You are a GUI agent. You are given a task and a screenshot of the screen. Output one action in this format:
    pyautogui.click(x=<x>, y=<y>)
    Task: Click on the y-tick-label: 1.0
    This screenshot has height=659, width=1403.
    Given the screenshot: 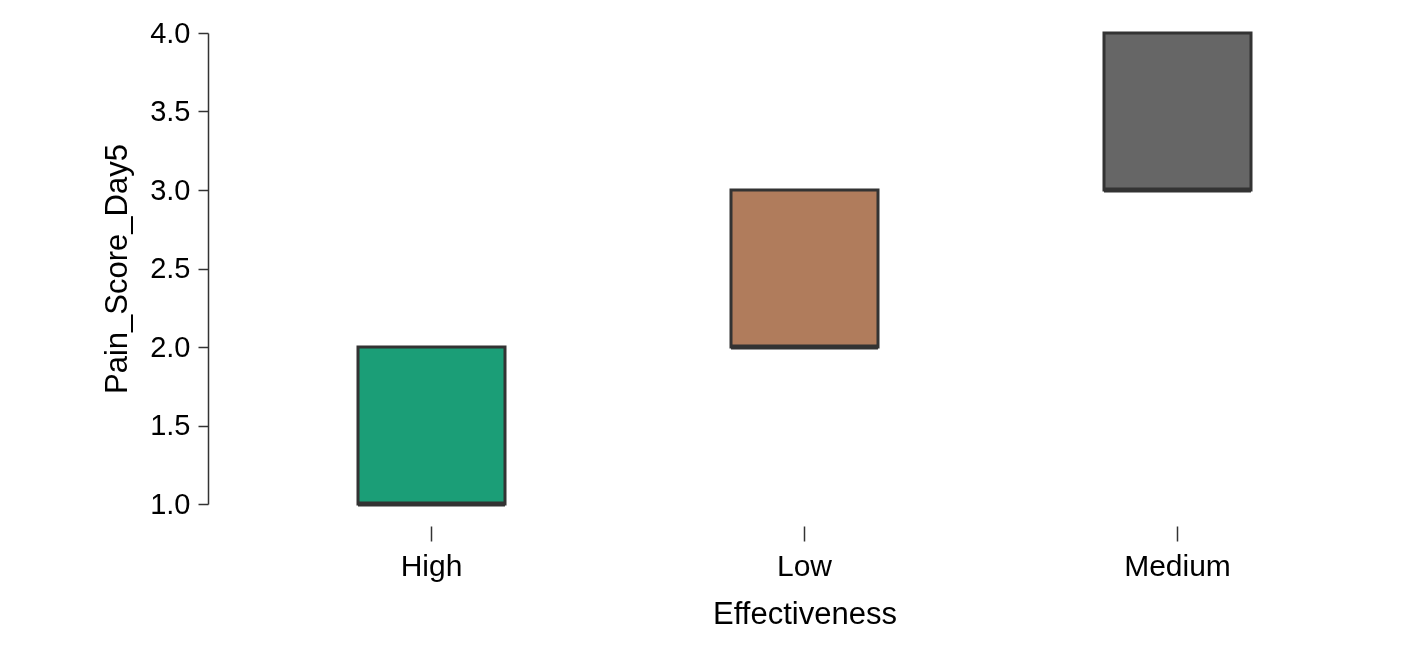 What is the action you would take?
    pyautogui.click(x=170, y=503)
    